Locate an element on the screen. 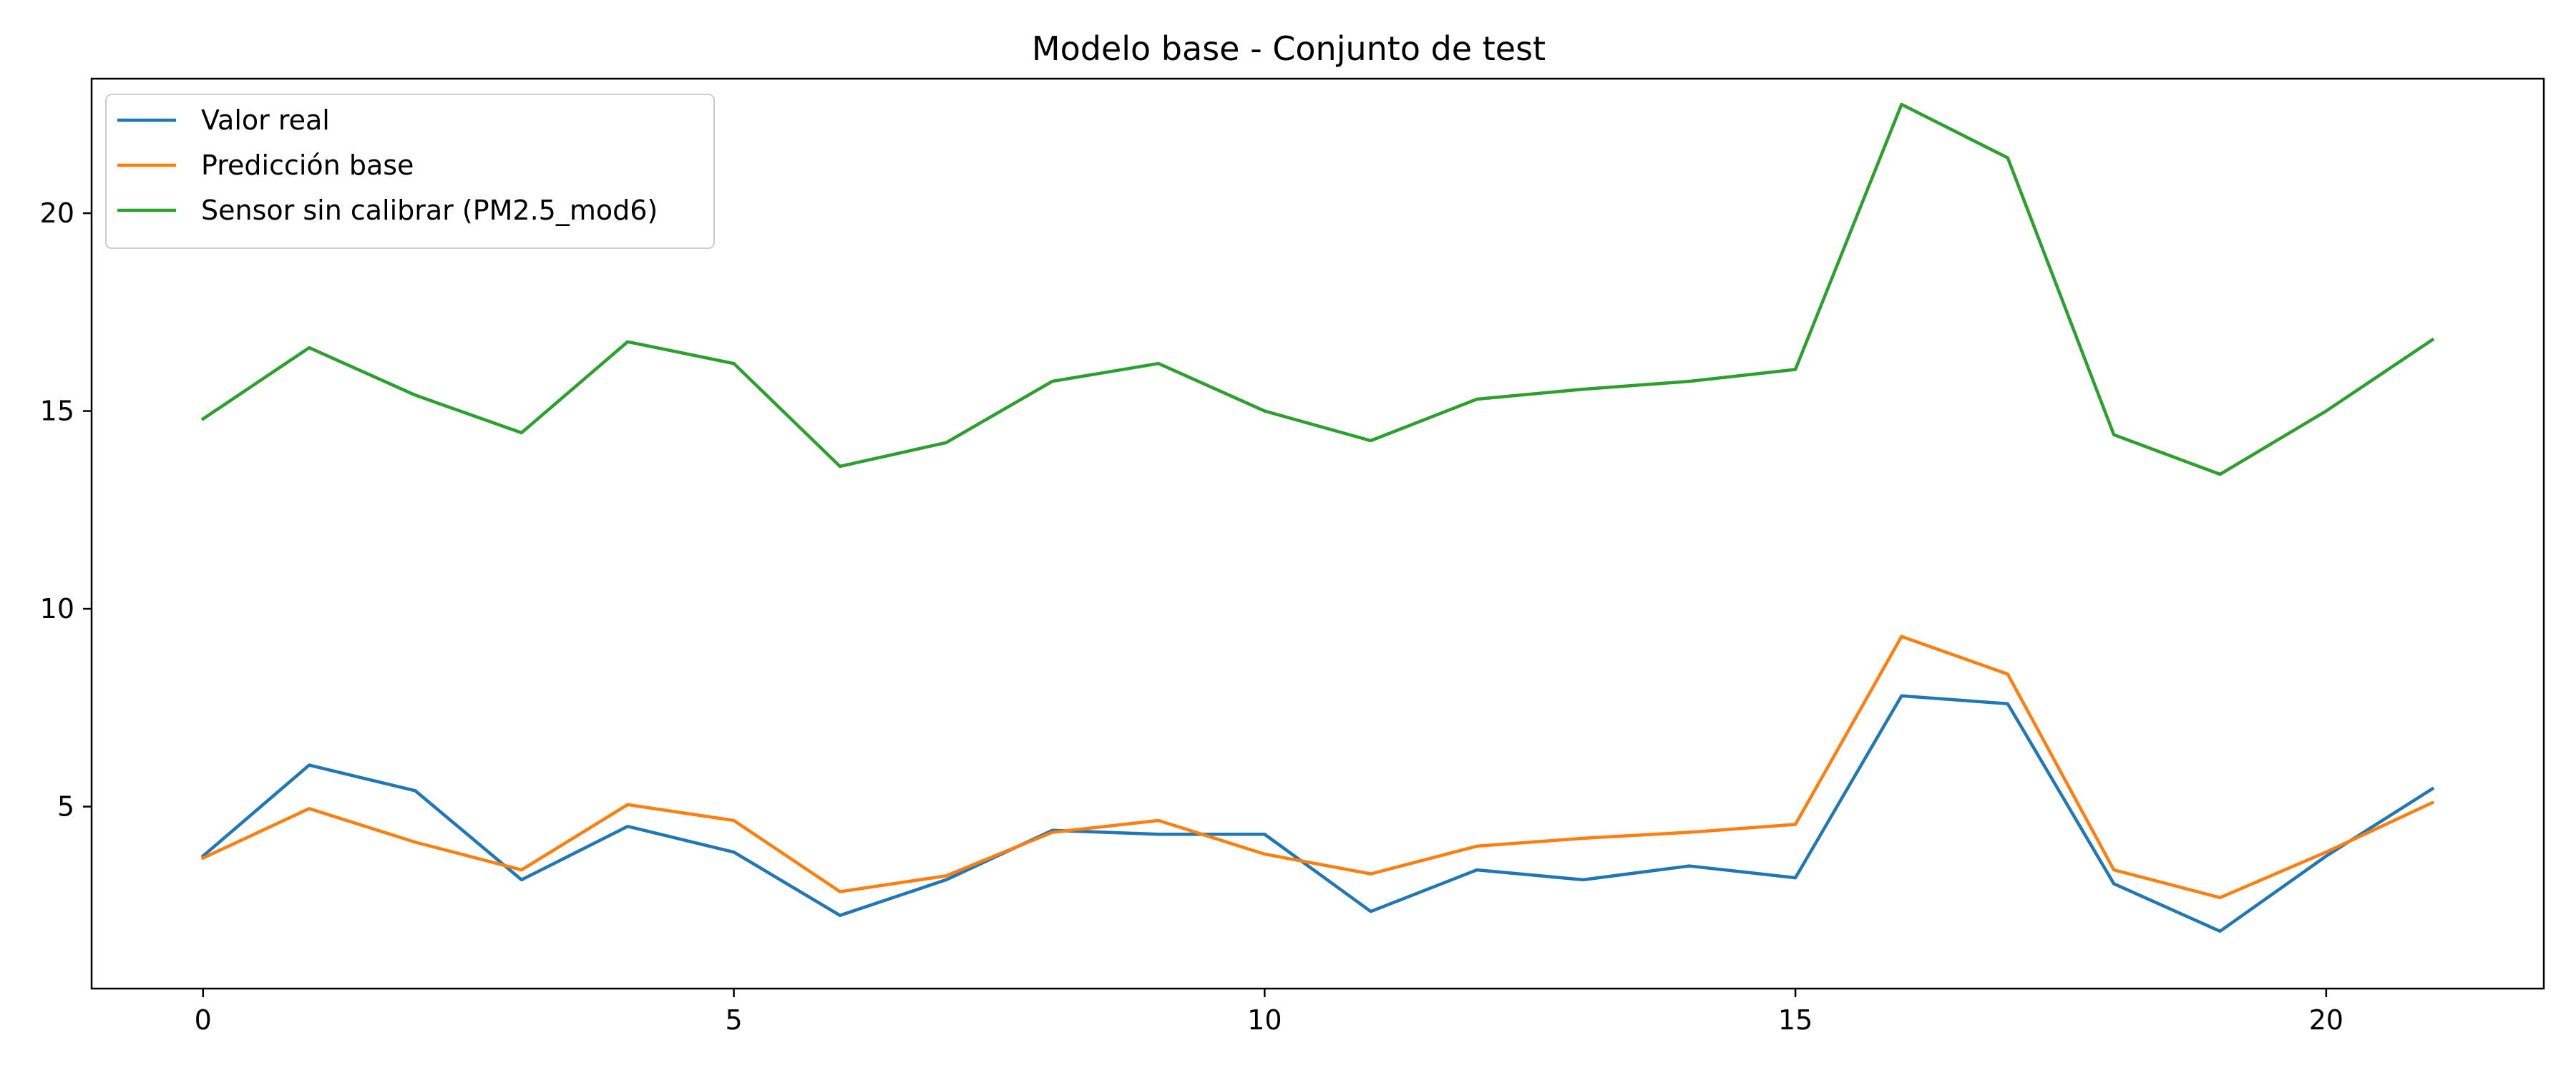 The image size is (2576, 1073). y-tick-label: 5 is located at coordinates (65, 807).